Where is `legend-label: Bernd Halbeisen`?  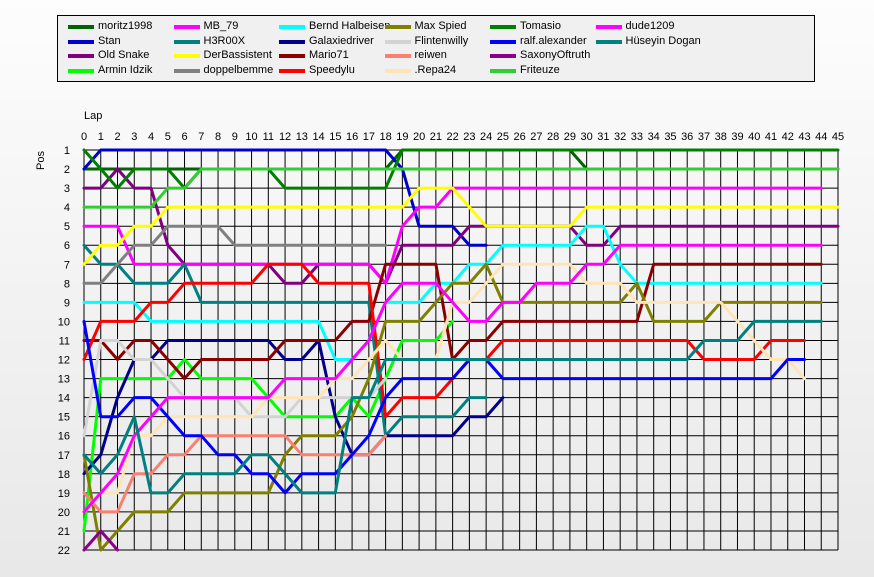 legend-label: Bernd Halbeisen is located at coordinates (350, 26).